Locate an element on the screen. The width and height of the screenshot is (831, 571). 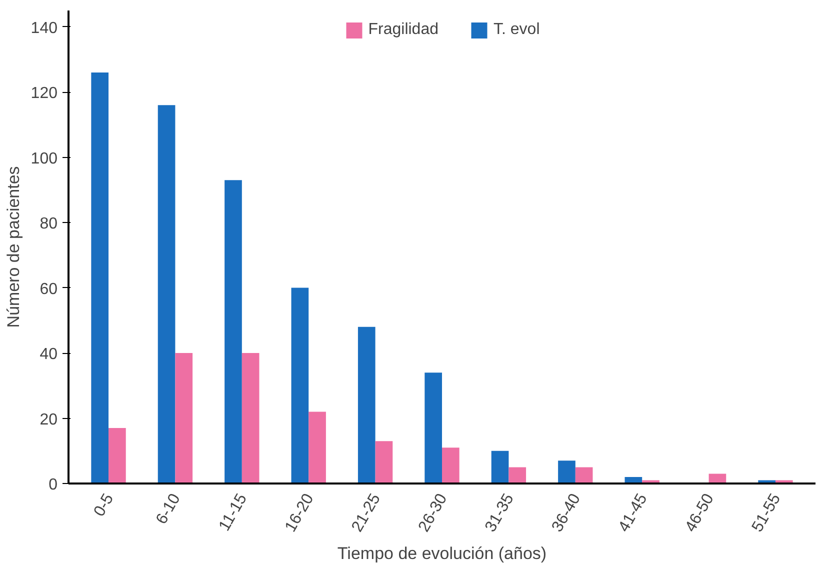
x-tick-label: 16-20 is located at coordinates (300, 512).